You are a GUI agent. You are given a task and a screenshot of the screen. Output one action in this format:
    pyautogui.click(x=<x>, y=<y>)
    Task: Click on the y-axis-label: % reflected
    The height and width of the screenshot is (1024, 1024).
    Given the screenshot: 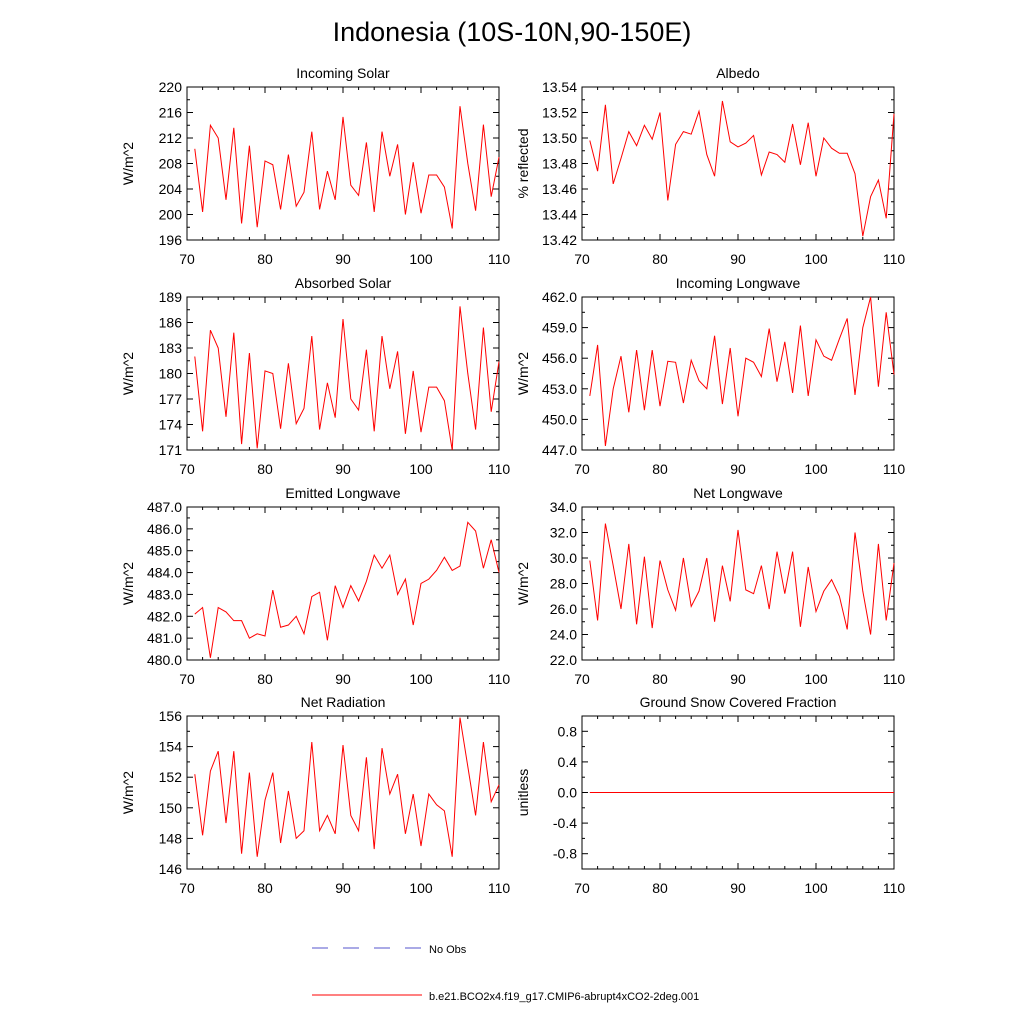 What is the action you would take?
    pyautogui.click(x=523, y=163)
    